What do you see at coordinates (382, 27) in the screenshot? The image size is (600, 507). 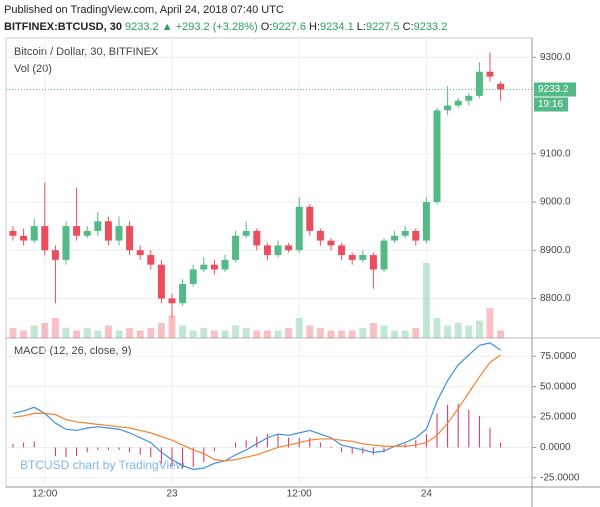 I see `ohlc-value: 9227.5` at bounding box center [382, 27].